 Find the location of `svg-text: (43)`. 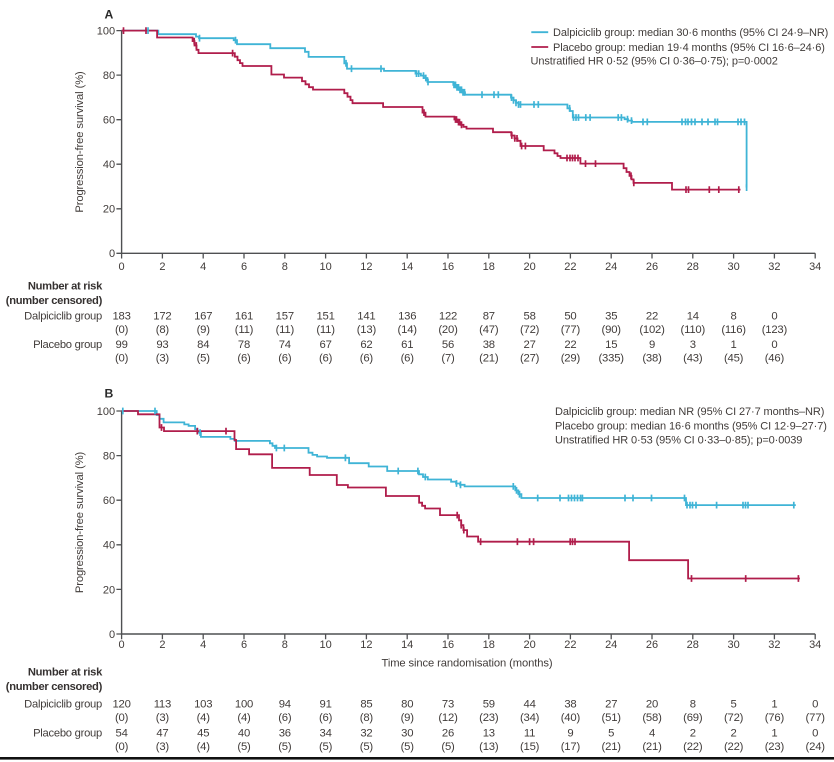

svg-text: (43) is located at coordinates (693, 359).